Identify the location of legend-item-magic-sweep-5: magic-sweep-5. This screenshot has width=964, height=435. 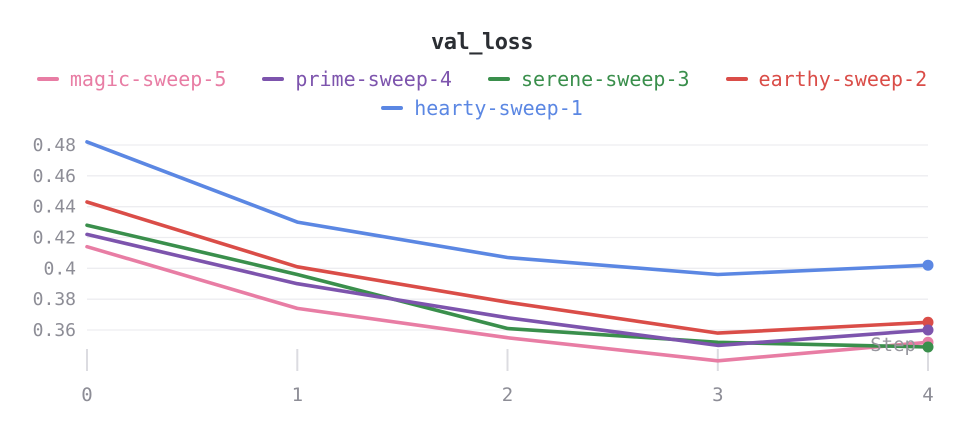
(131, 79).